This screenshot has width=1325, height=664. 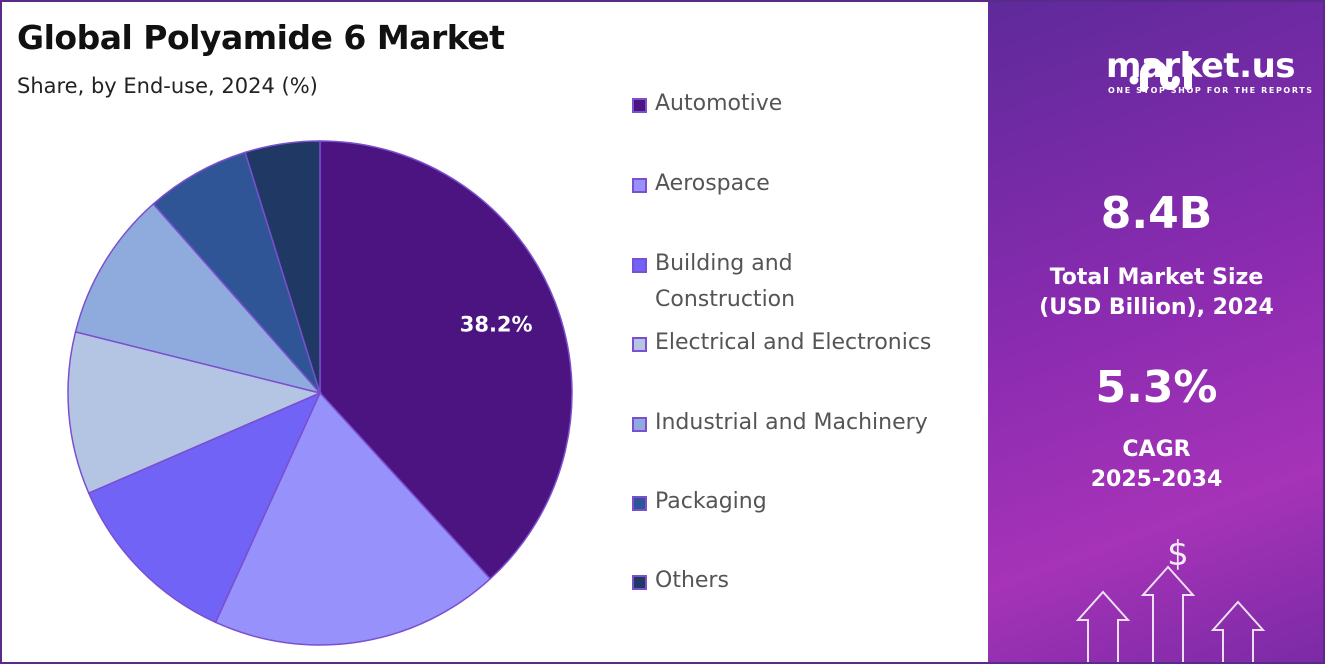 I want to click on pie-slice-building-and-construction, so click(x=204, y=507).